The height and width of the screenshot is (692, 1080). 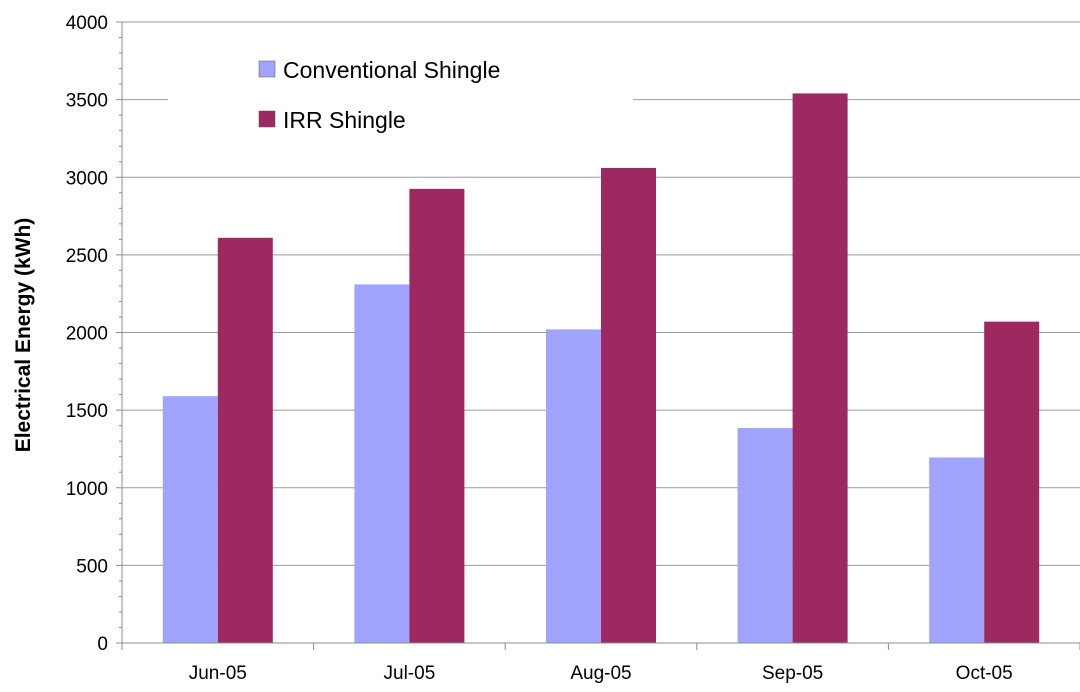 What do you see at coordinates (92, 566) in the screenshot?
I see `y-tick-label-500: 500` at bounding box center [92, 566].